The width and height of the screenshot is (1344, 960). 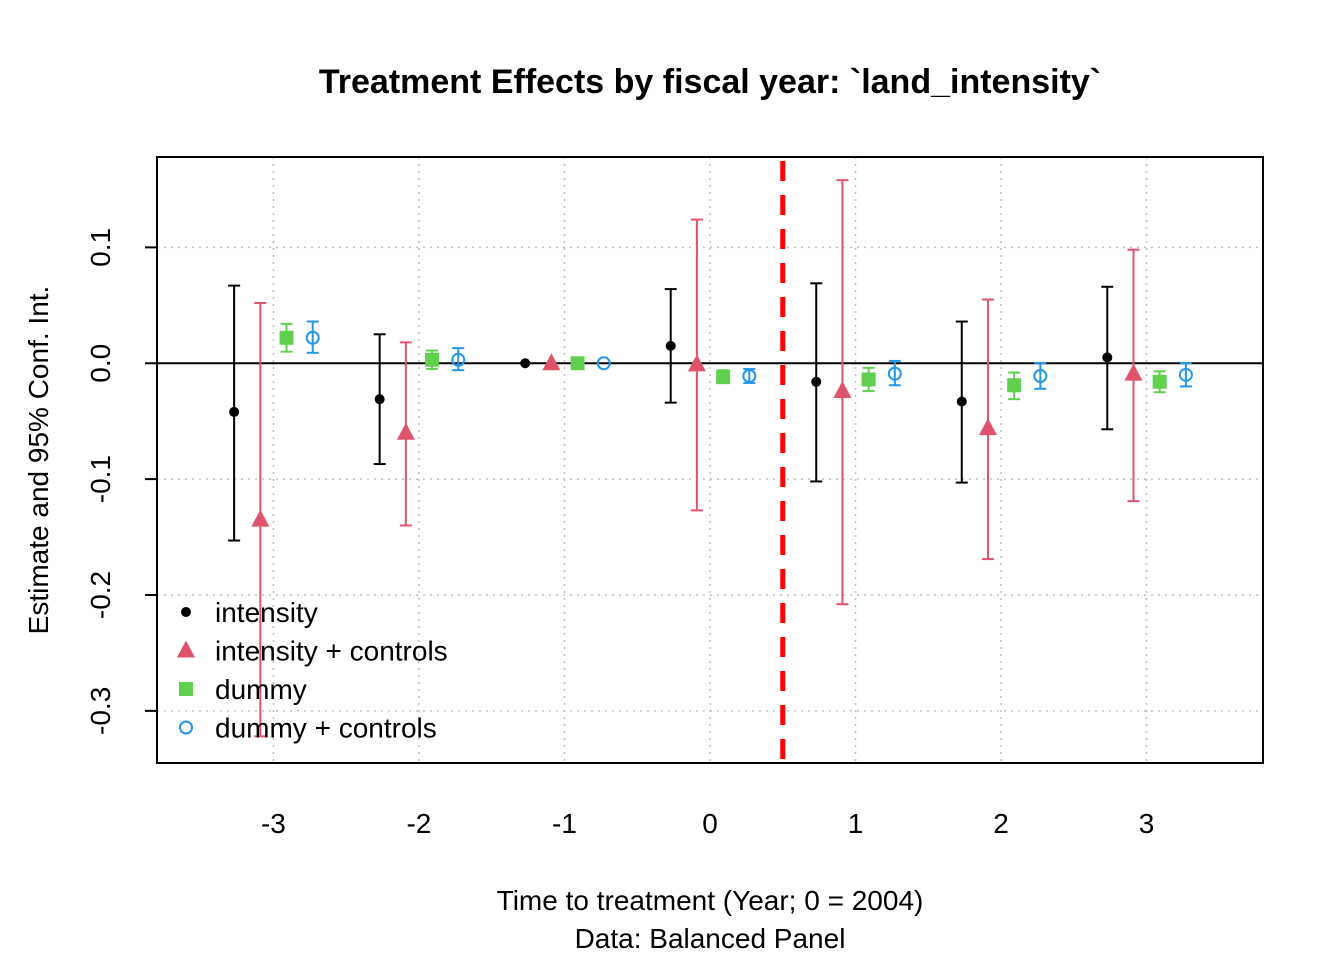 I want to click on x-tick-label: 1, so click(x=856, y=823).